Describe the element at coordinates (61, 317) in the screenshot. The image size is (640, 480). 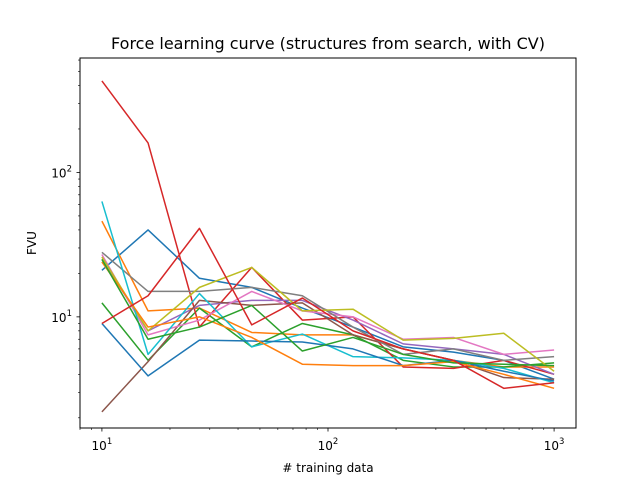
I see `y-tick-label: 10¹` at that location.